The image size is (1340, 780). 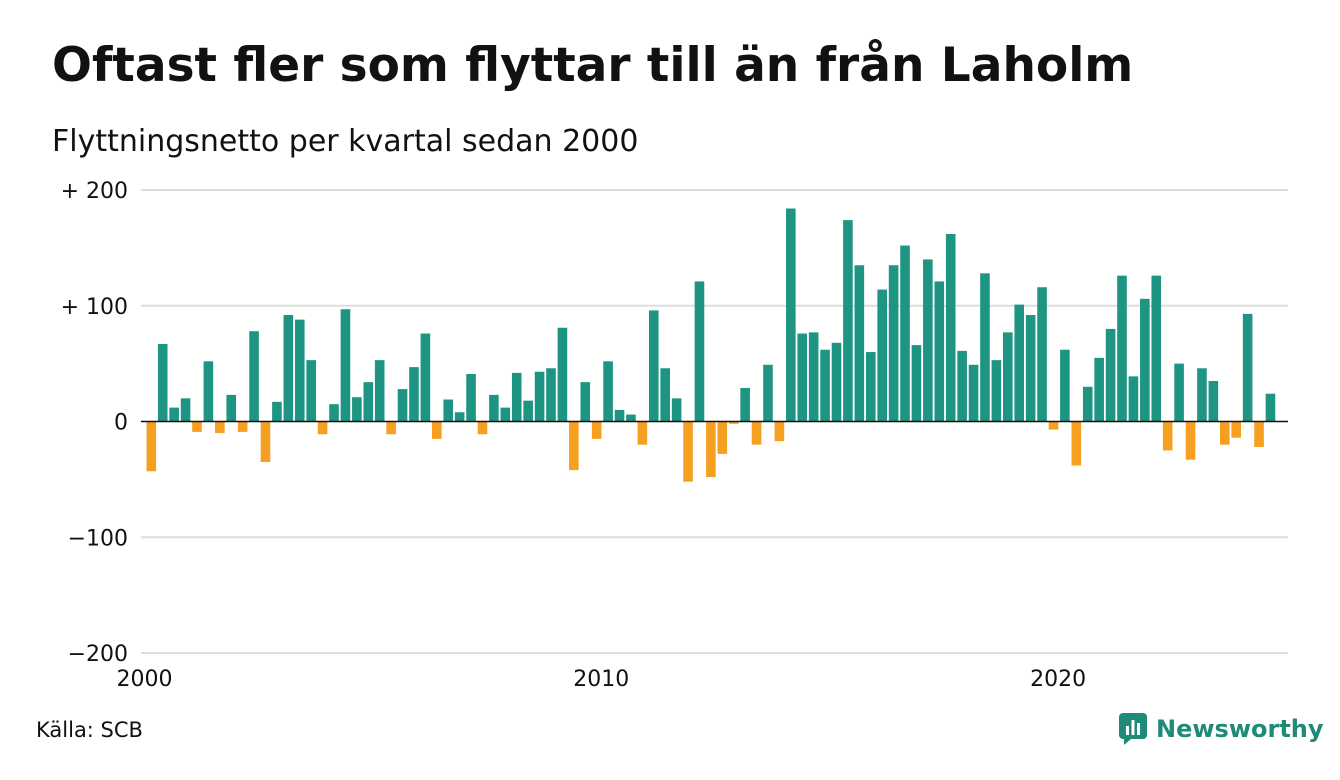 What do you see at coordinates (94, 307) in the screenshot?
I see `y-tick-label: + 100` at bounding box center [94, 307].